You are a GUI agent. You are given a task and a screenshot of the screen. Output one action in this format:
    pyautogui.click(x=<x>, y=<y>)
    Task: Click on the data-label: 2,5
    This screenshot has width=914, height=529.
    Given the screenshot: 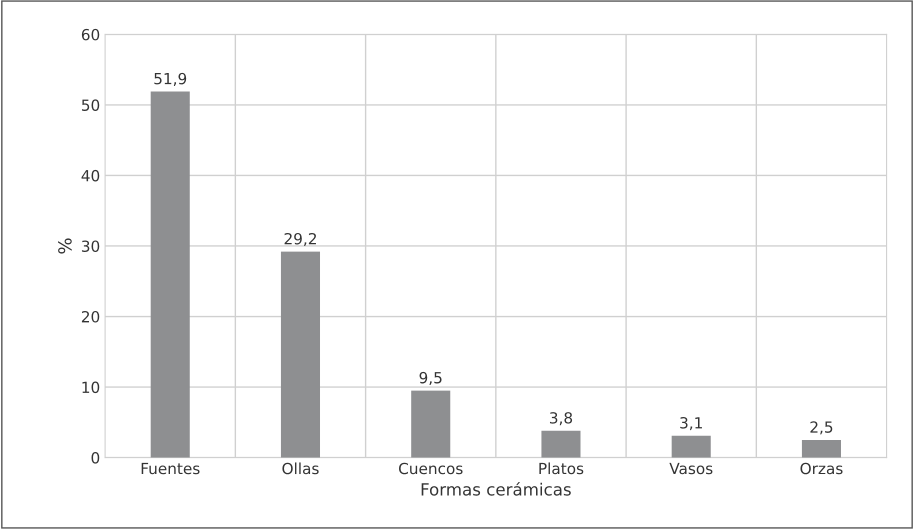 What is the action you would take?
    pyautogui.click(x=821, y=427)
    